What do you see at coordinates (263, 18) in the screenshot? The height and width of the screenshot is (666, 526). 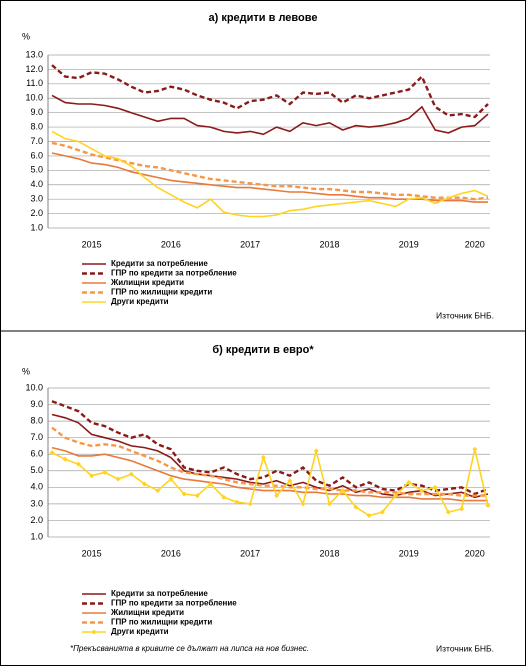 I see `chart-title: а) кредити в левове` at bounding box center [263, 18].